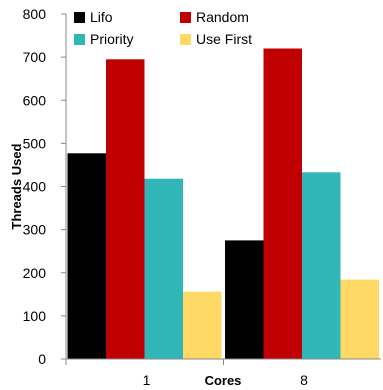 The image size is (383, 390). I want to click on legend-label-priority: Priority, so click(112, 39).